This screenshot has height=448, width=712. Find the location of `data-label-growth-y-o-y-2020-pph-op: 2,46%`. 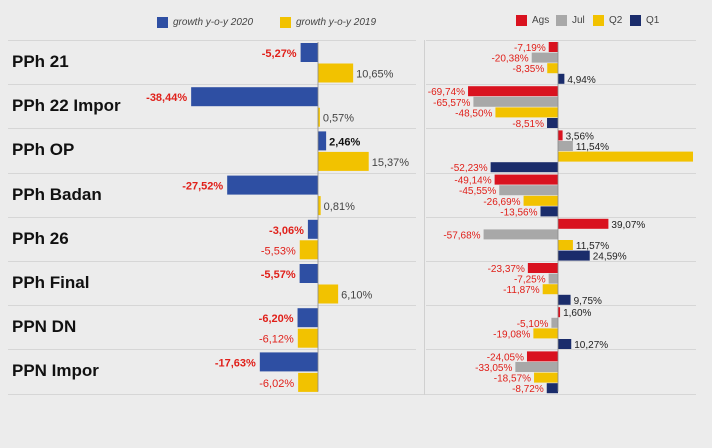

data-label-growth-y-o-y-2020-pph-op: 2,46% is located at coordinates (344, 142).